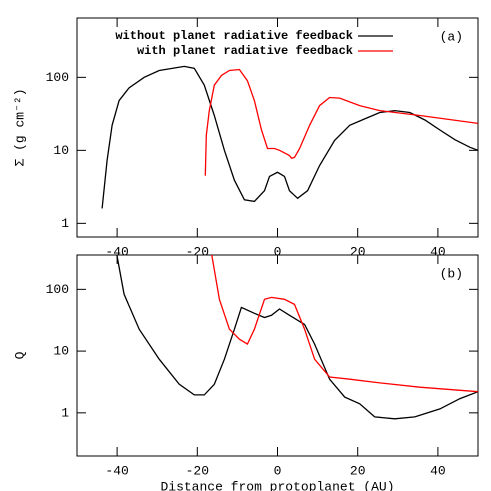  Describe the element at coordinates (341, 122) in the screenshot. I see `series-line` at that location.